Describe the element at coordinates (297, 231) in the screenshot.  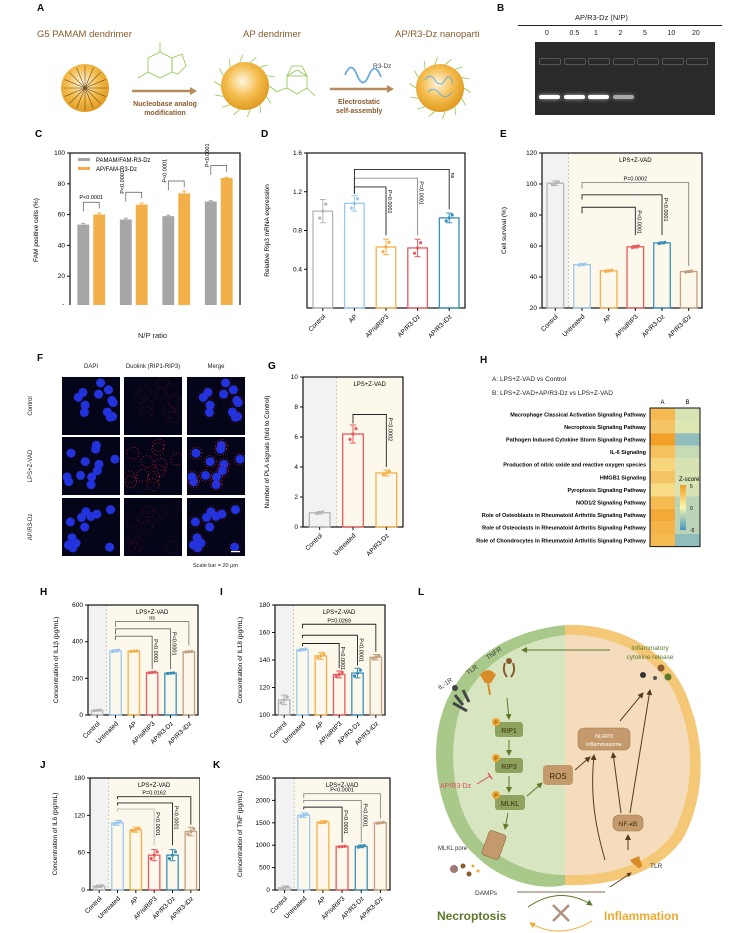
I see `y-tick-label: 0.8` at that location.